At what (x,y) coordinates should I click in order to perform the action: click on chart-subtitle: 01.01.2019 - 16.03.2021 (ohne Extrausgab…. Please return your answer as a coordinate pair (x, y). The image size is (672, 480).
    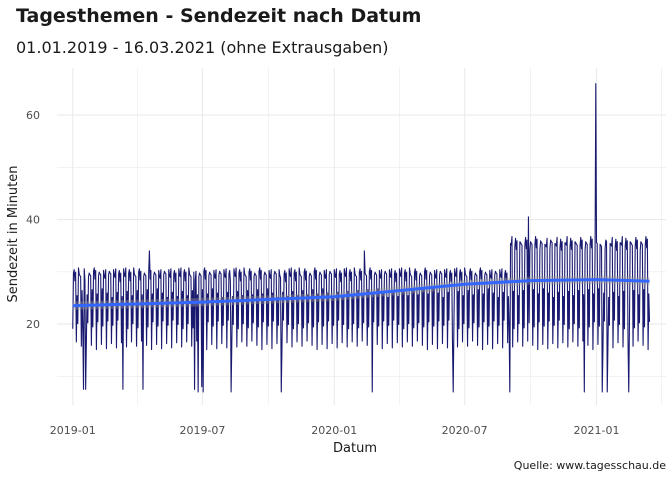
    Looking at the image, I should click on (202, 47).